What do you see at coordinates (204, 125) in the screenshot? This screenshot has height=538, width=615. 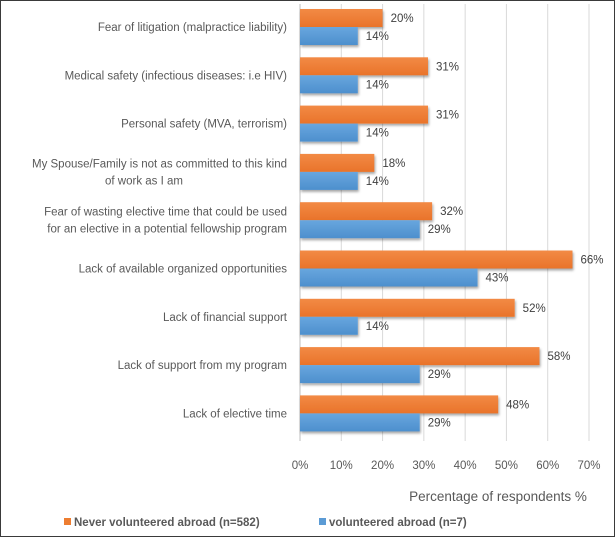 I see `category-label: Personal safety (MVA, terrorism)` at bounding box center [204, 125].